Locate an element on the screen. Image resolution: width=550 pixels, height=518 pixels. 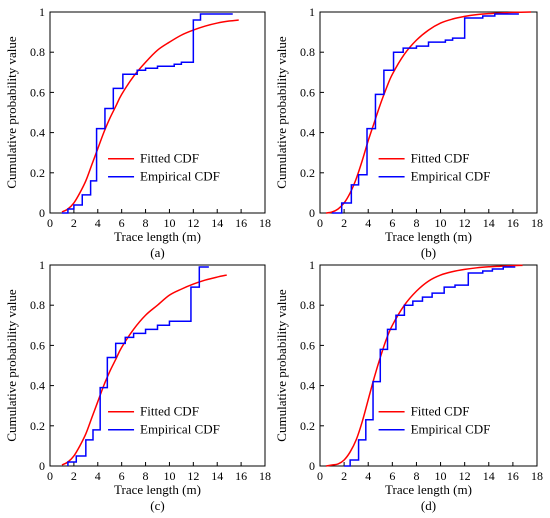
panel-label: (a) is located at coordinates (157, 252).